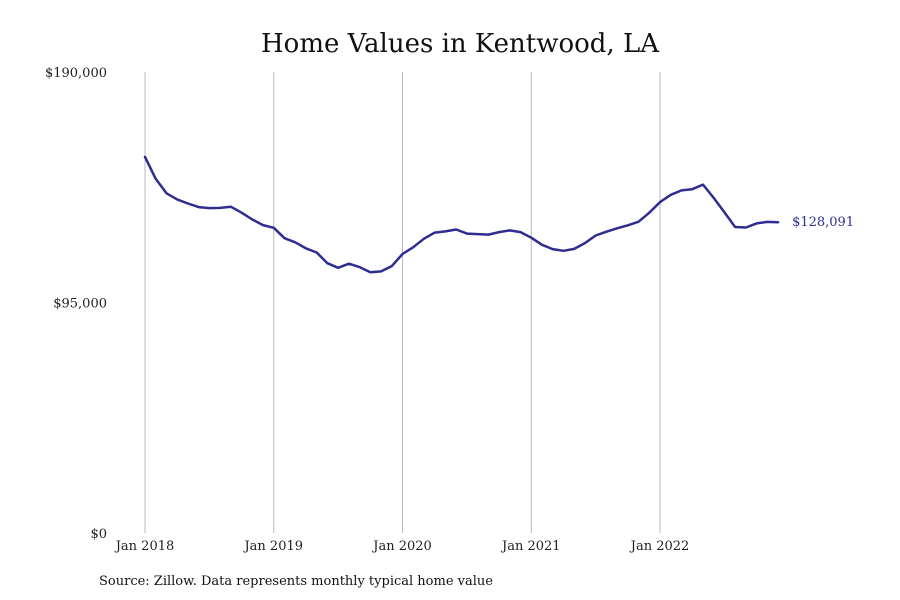 Image resolution: width=900 pixels, height=600 pixels. I want to click on end-value-label: $128,091, so click(823, 222).